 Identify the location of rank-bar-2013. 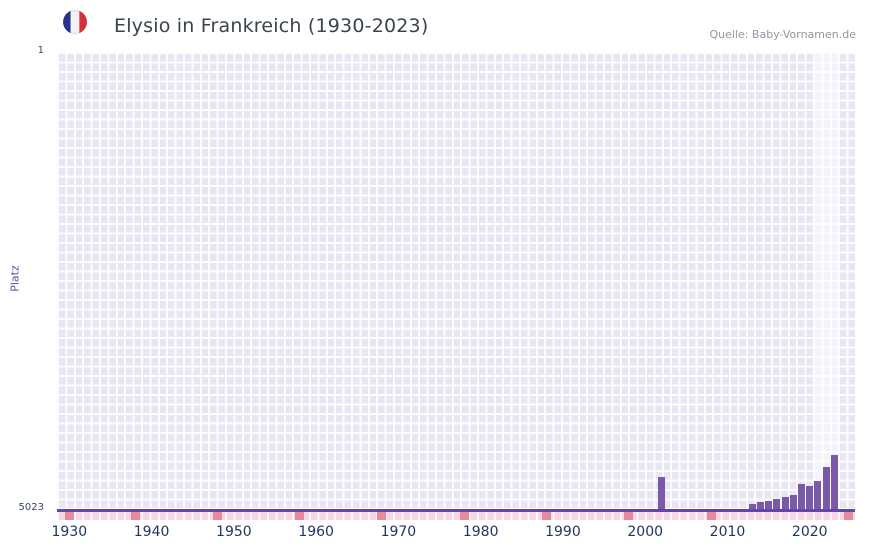
(752, 506).